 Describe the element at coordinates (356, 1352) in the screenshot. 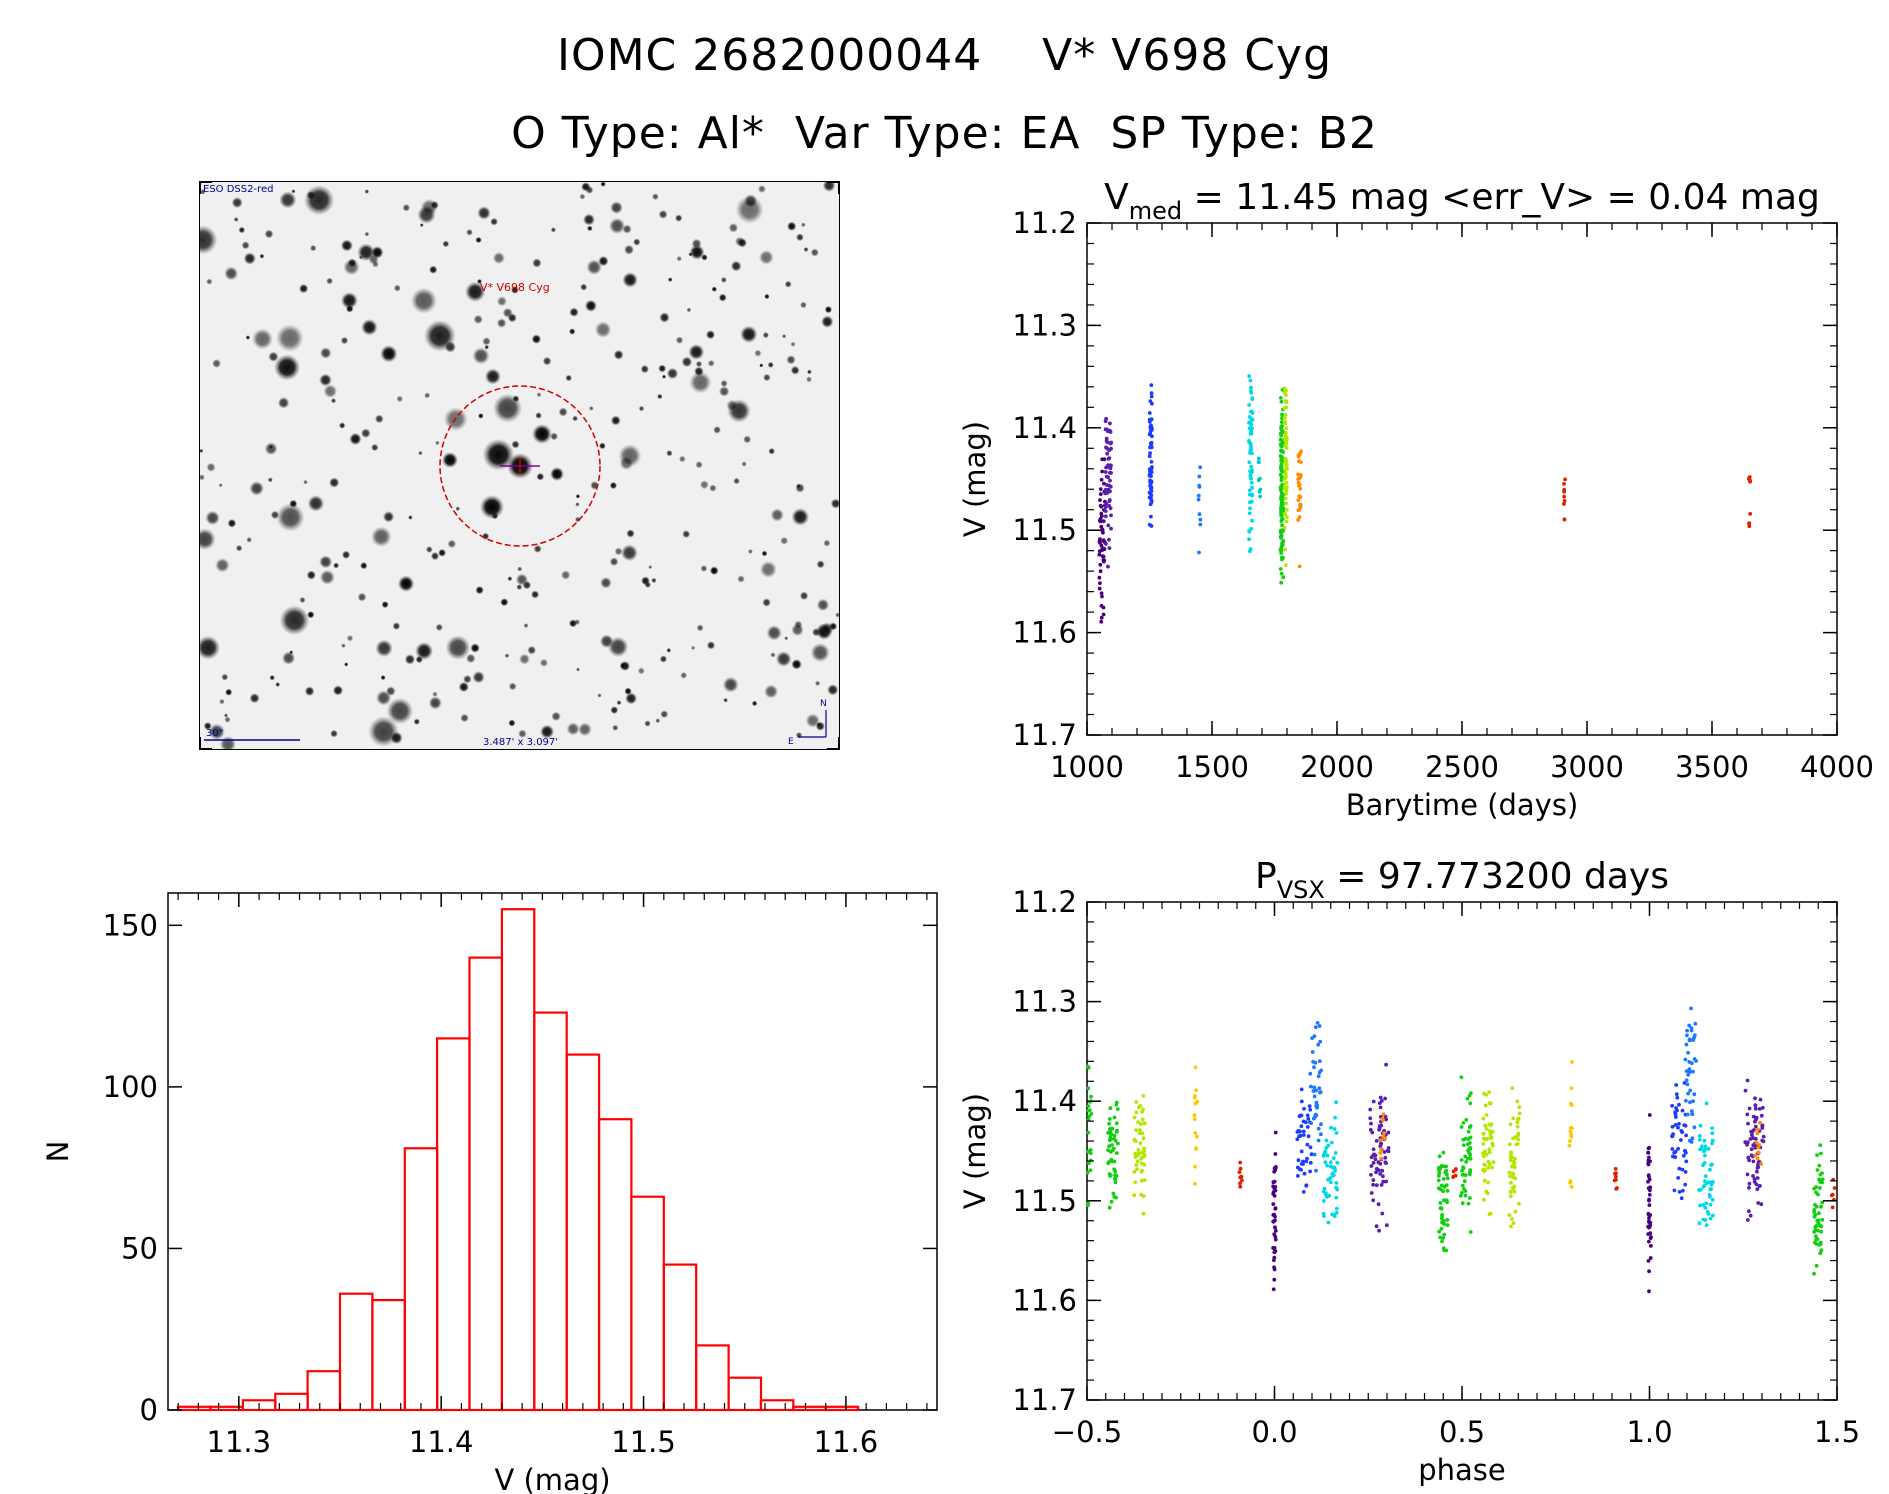

I see `histogram-bar` at that location.